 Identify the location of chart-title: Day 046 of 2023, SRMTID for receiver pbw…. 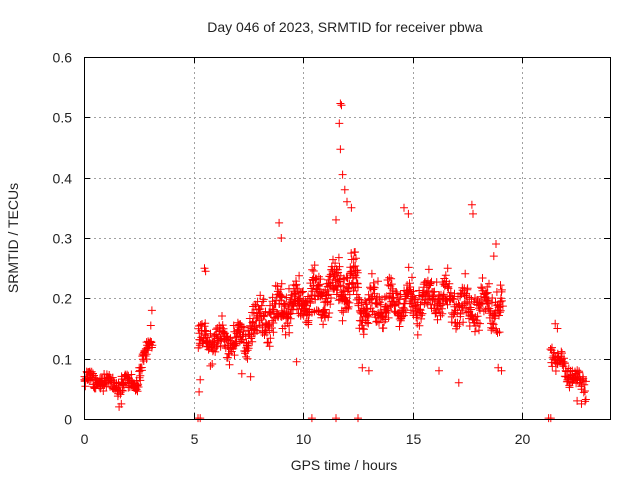
(345, 27).